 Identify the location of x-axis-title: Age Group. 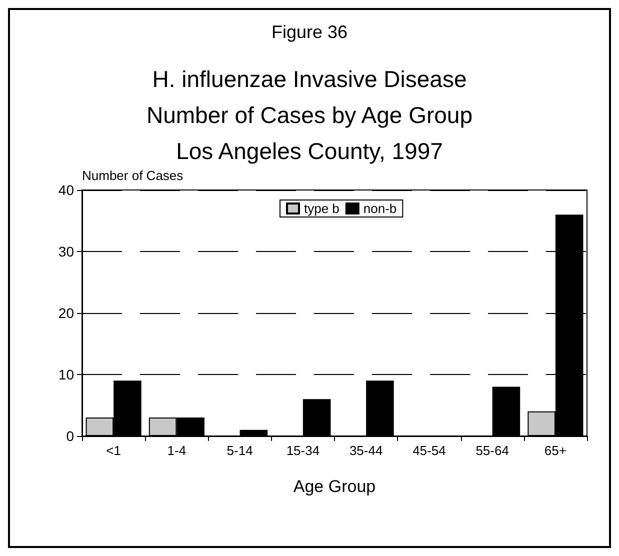
(334, 486).